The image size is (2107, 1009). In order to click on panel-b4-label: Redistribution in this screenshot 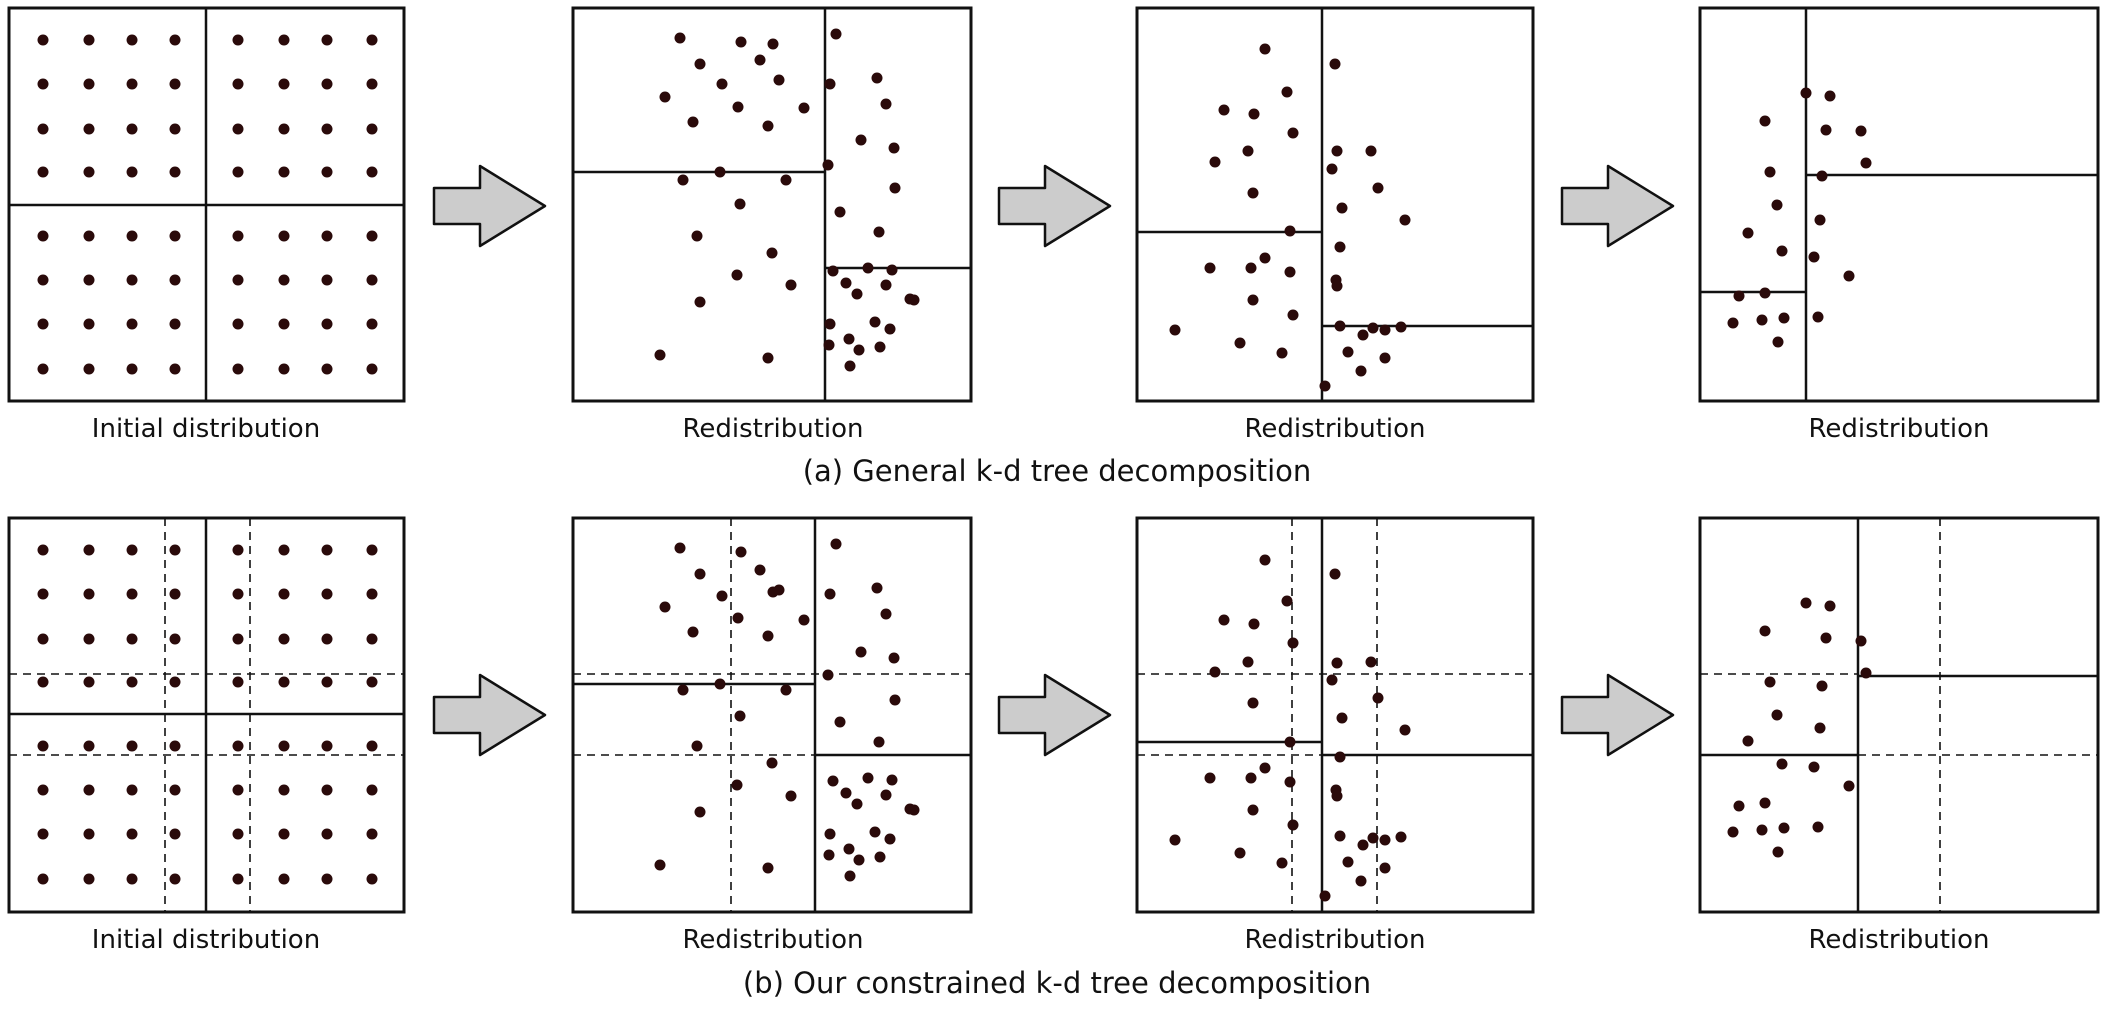, I will do `click(1898, 940)`.